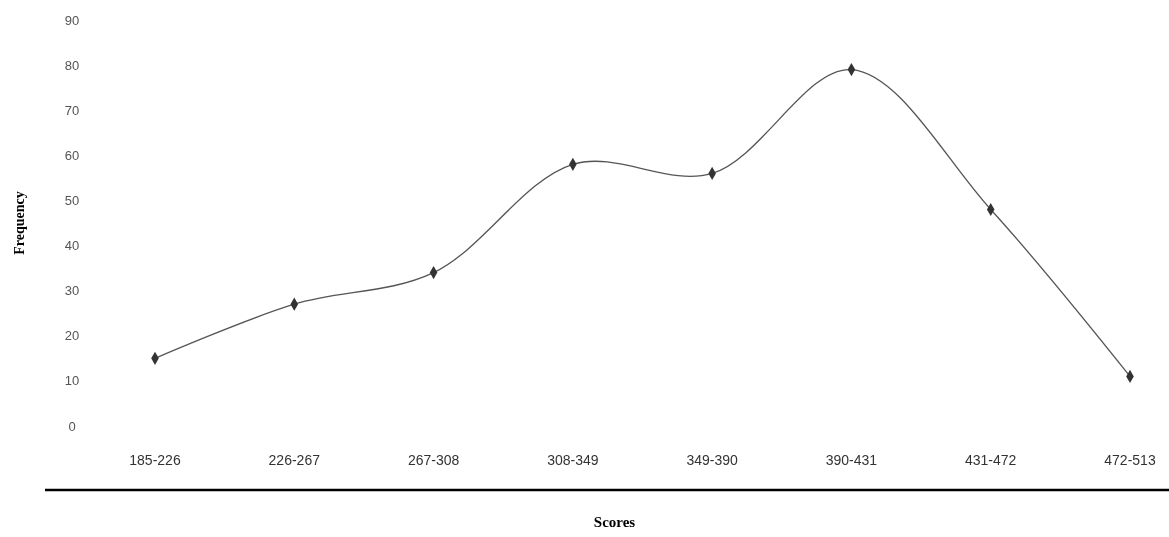  Describe the element at coordinates (991, 460) in the screenshot. I see `x-tick-label: 431-472` at that location.